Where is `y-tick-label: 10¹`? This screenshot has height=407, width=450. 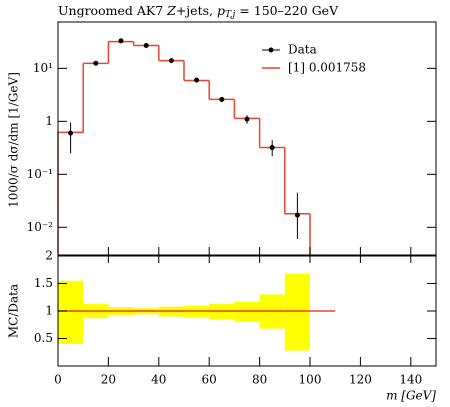 y-tick-label: 10¹ is located at coordinates (43, 68).